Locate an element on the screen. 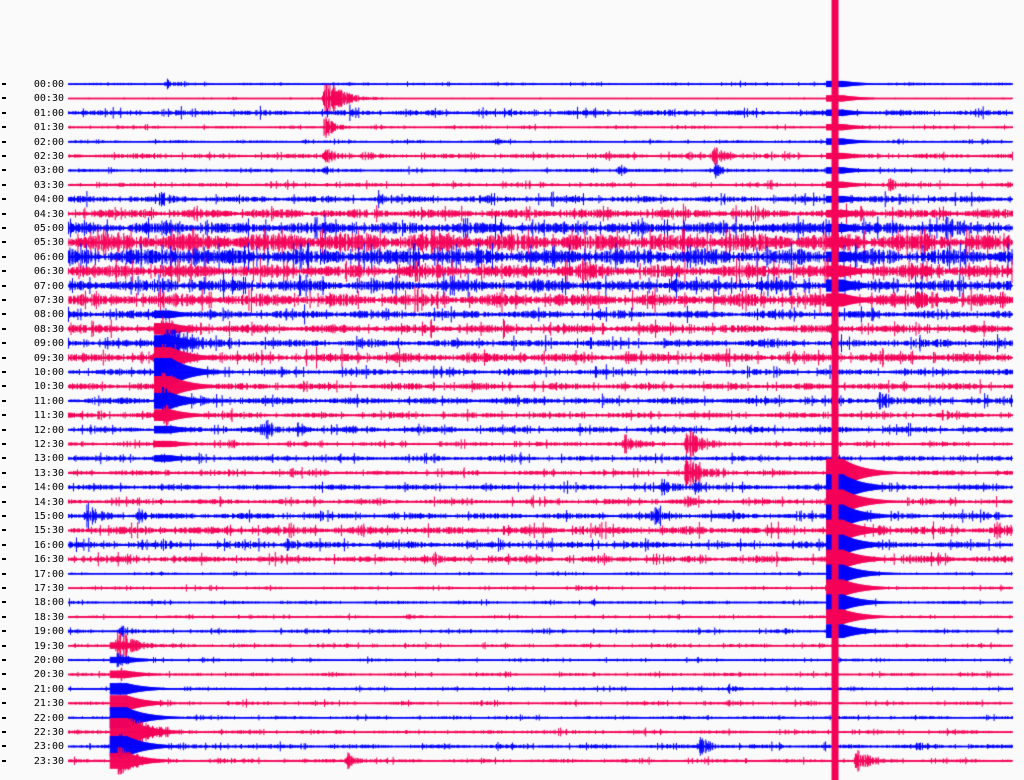 Image resolution: width=1024 pixels, height=780 pixels. time-label: 00:30 is located at coordinates (48, 99).